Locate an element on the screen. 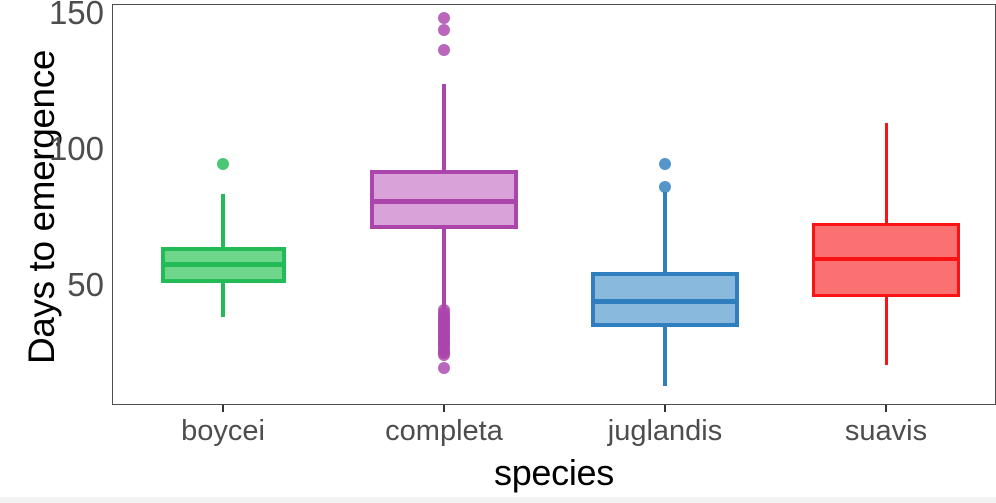  boxplot-completa is located at coordinates (444, 204).